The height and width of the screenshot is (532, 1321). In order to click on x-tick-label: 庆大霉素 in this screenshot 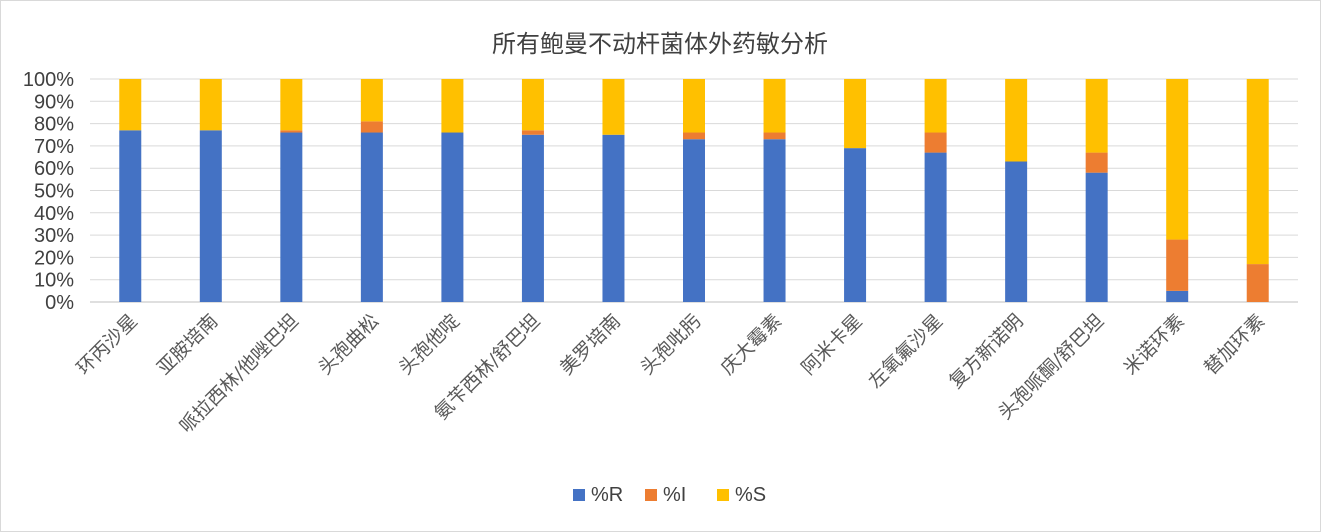, I will do `click(751, 344)`.